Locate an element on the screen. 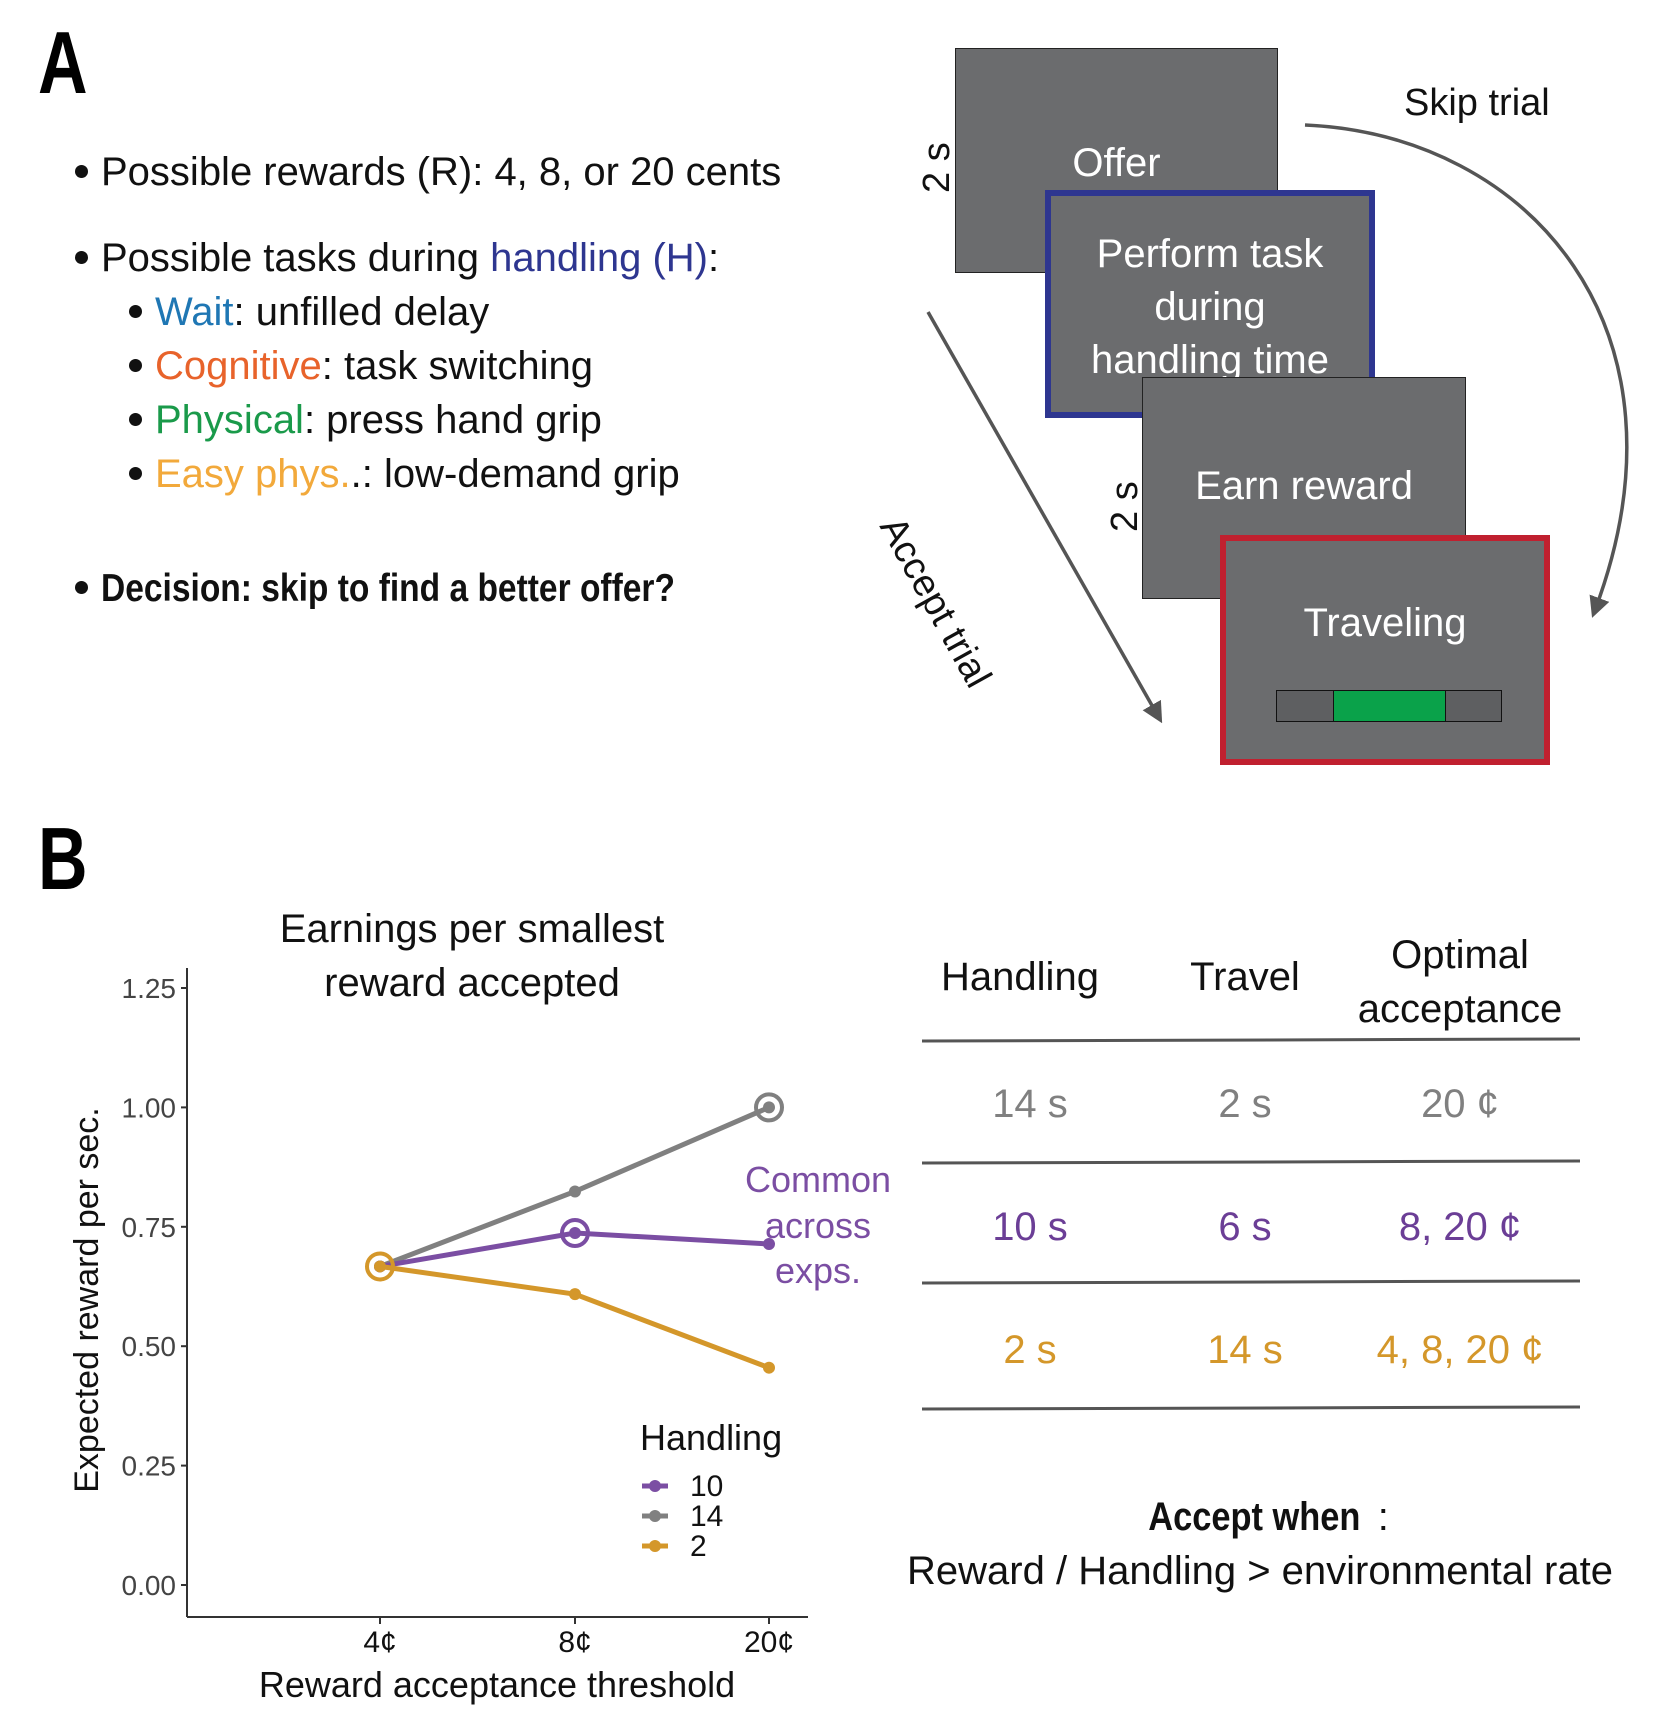  acceptance-rule-text: Reward / Handling > environmental rate is located at coordinates (1260, 1571).